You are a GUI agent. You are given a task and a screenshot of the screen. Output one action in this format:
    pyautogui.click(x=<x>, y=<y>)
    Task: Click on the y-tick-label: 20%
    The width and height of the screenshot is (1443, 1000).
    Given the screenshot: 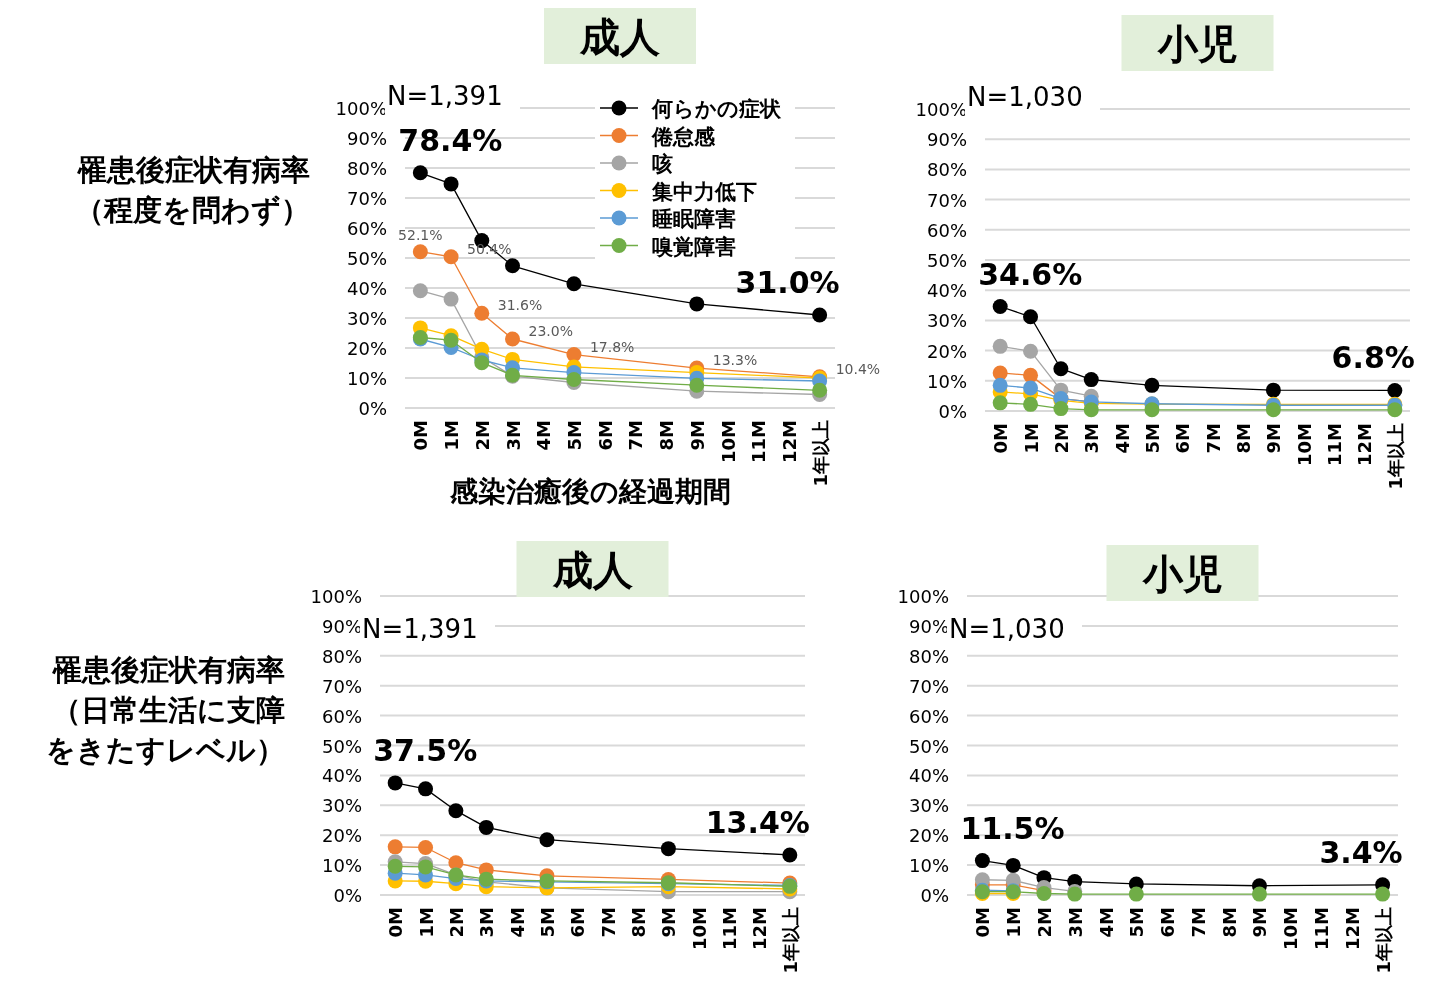 What is the action you would take?
    pyautogui.click(x=946, y=351)
    